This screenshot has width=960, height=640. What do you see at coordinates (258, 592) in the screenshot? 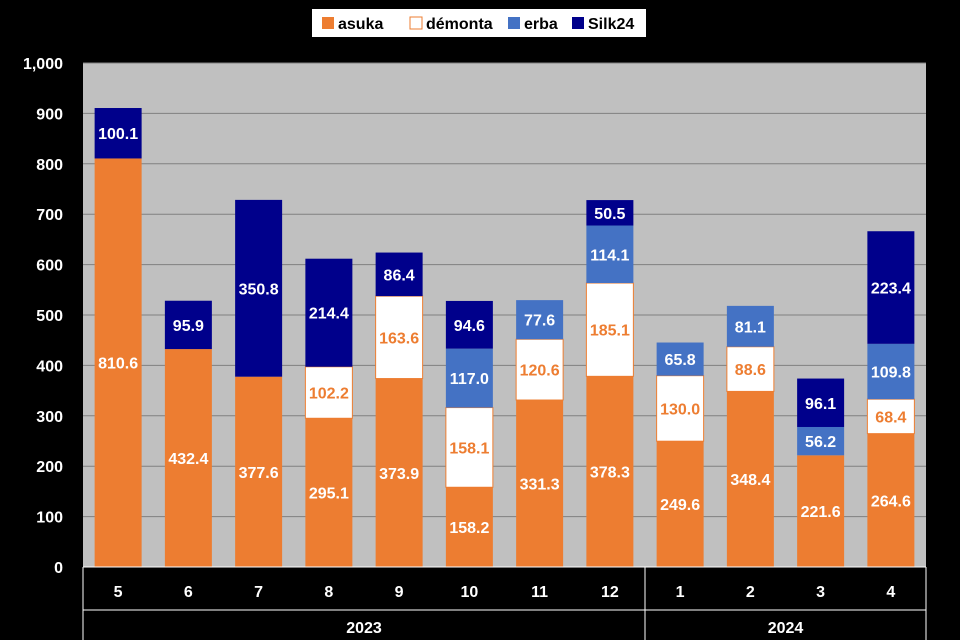
I see `x-tick-label: 7` at bounding box center [258, 592].